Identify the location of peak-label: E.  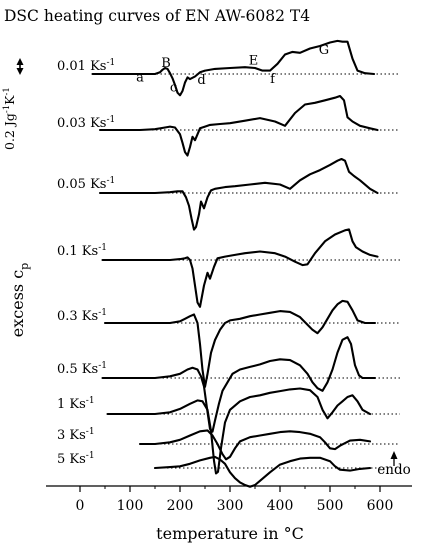
(254, 60).